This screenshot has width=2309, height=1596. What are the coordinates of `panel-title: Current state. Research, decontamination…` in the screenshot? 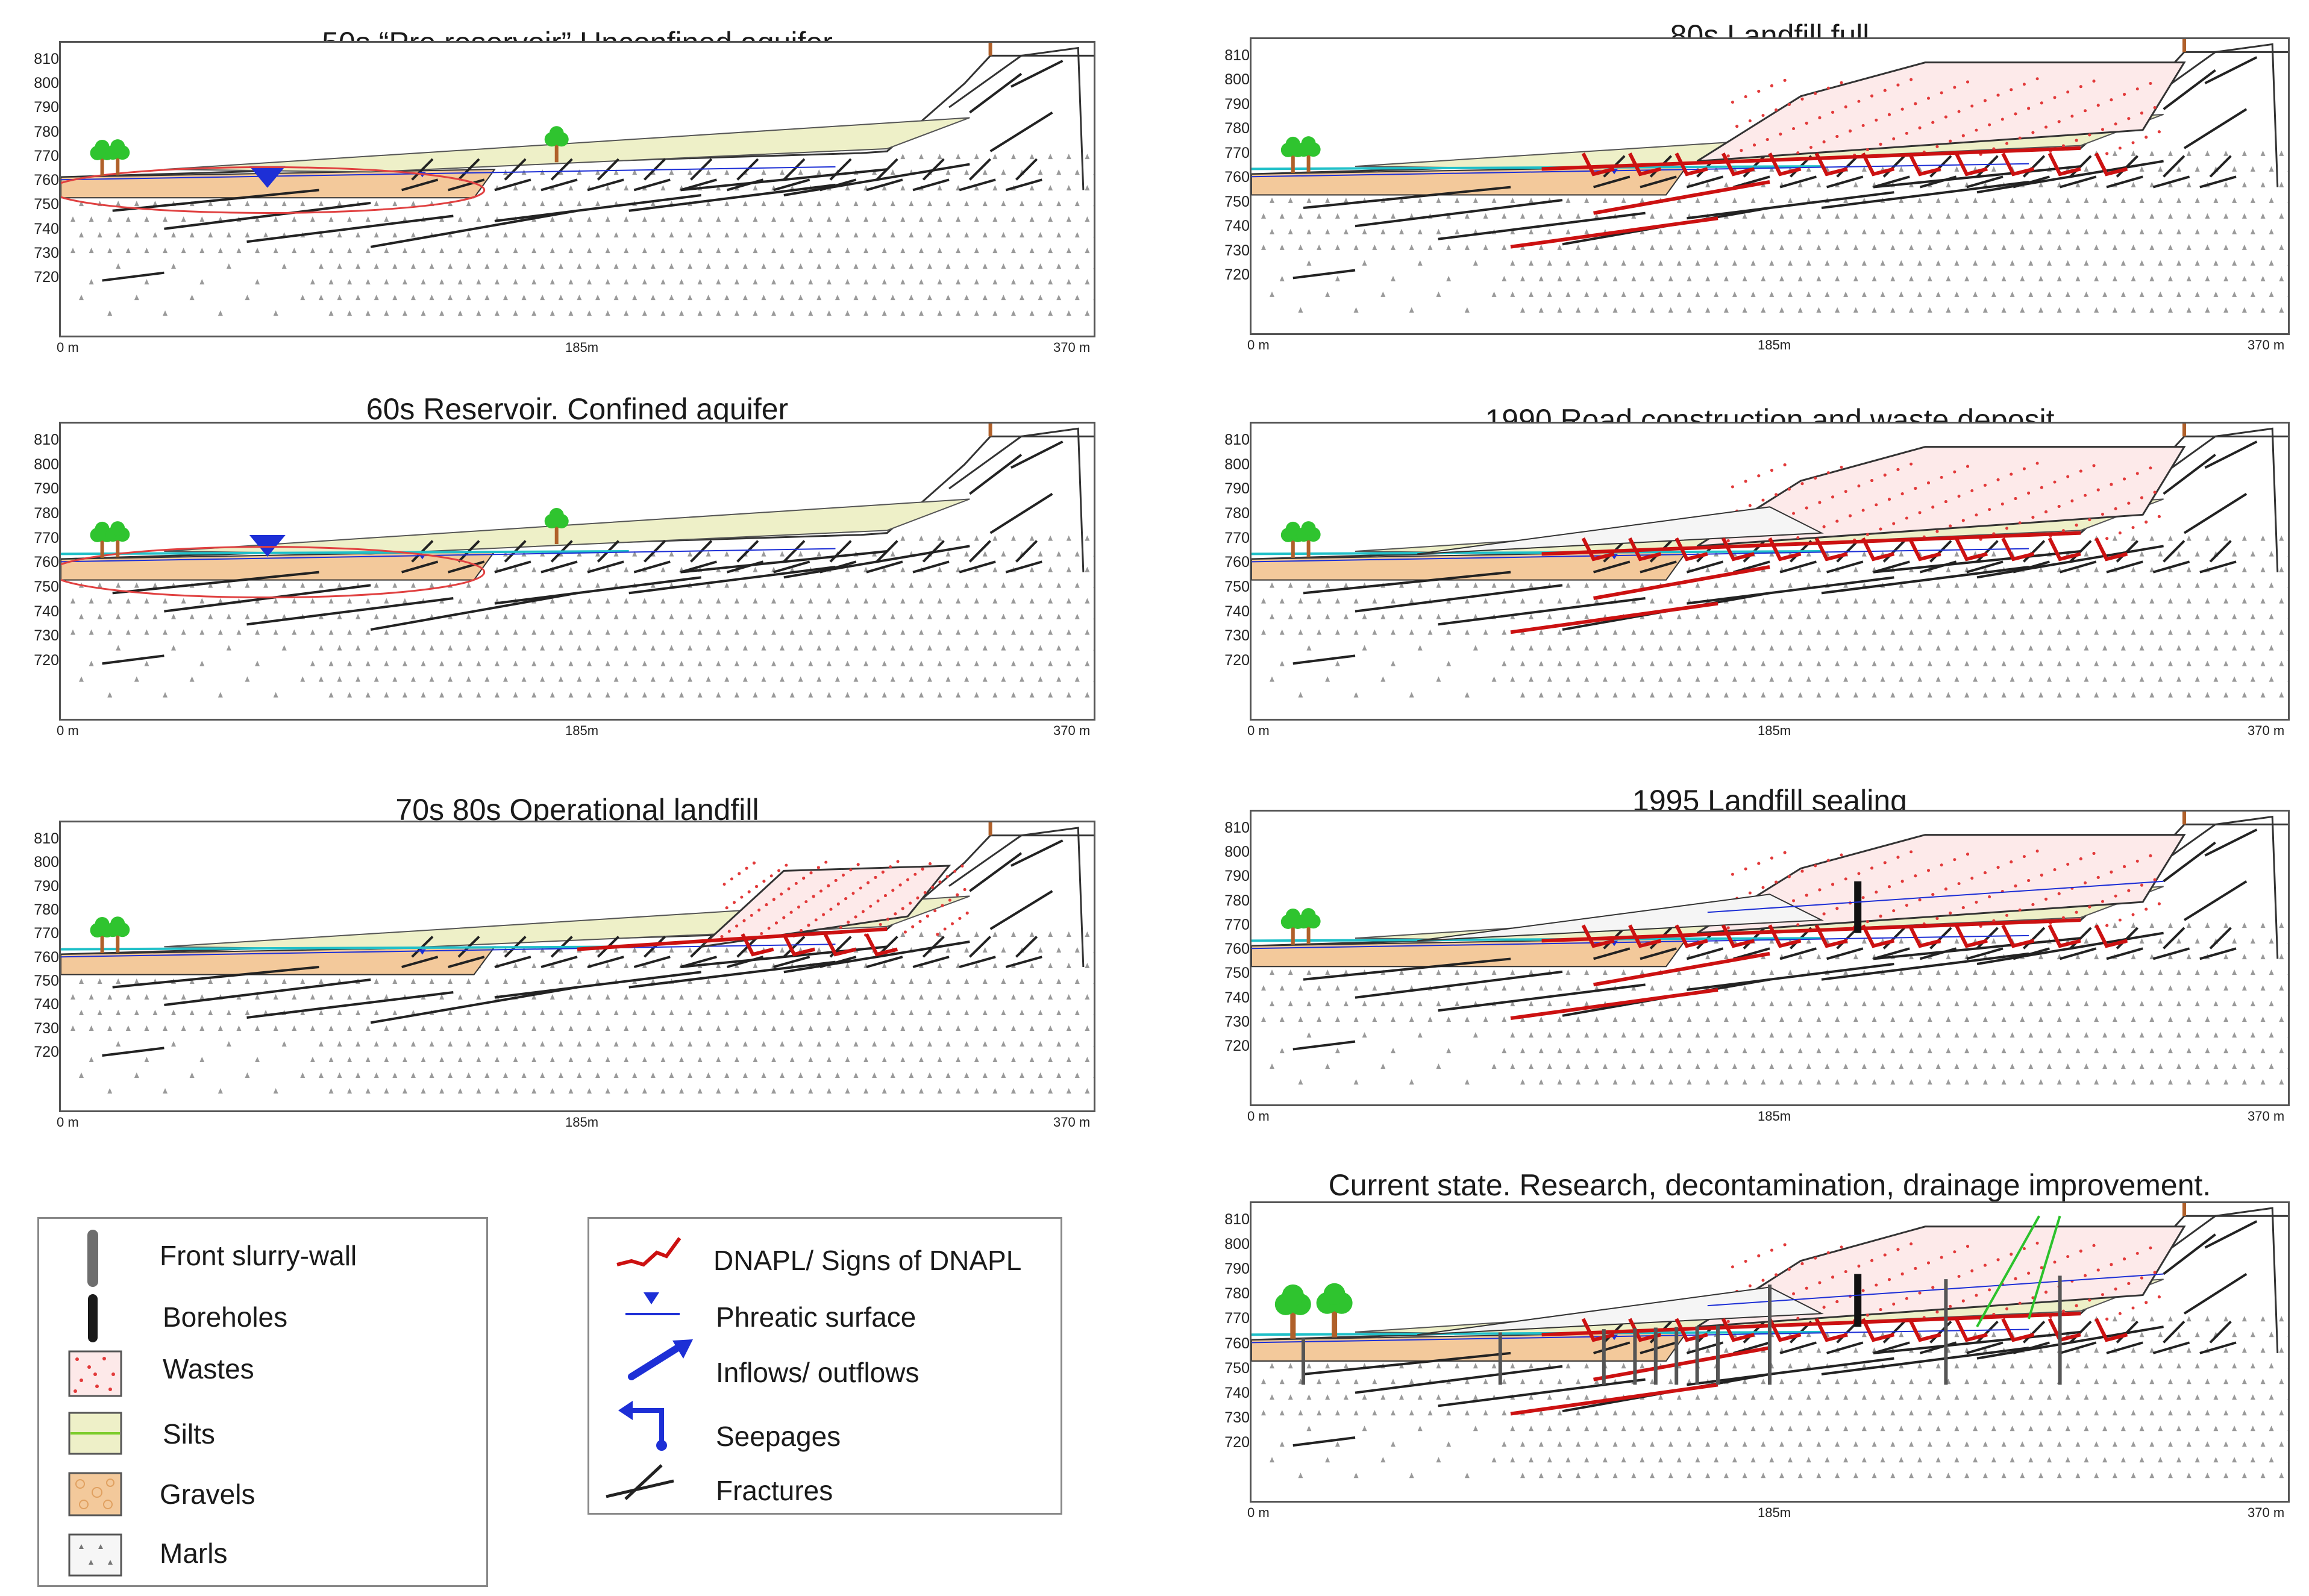 It's located at (1769, 1185).